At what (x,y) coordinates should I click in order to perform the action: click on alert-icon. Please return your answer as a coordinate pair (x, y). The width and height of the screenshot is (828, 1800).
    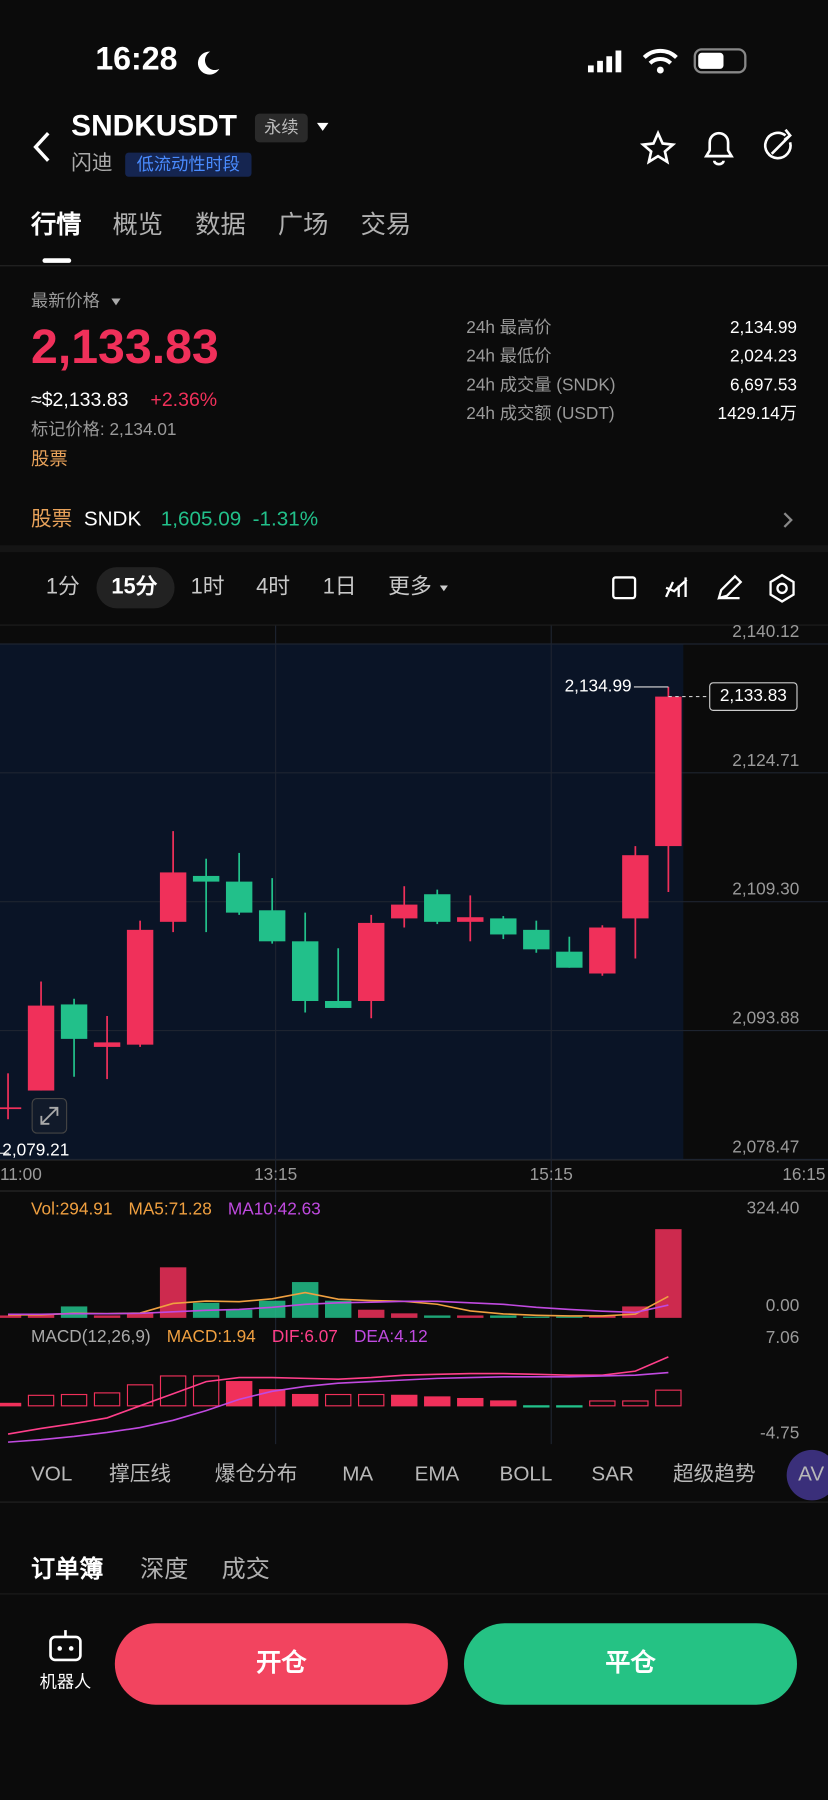
    Looking at the image, I should click on (718, 148).